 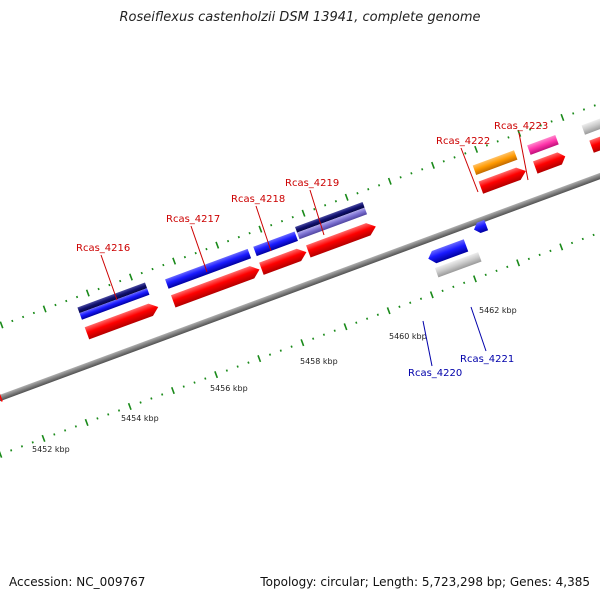 What do you see at coordinates (481, 226) in the screenshot?
I see `gene-rcas-4221-arrow` at bounding box center [481, 226].